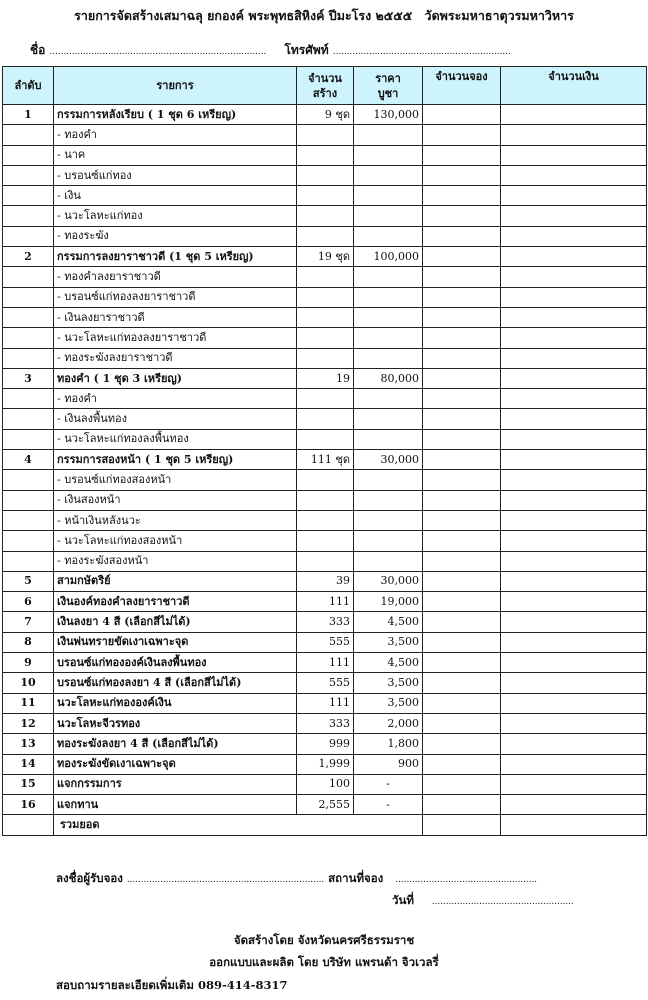 The image size is (648, 1000). Describe the element at coordinates (324, 480) in the screenshot. I see `table-subrow: - บรอนซ์แก่ทองสองหน้า` at that location.